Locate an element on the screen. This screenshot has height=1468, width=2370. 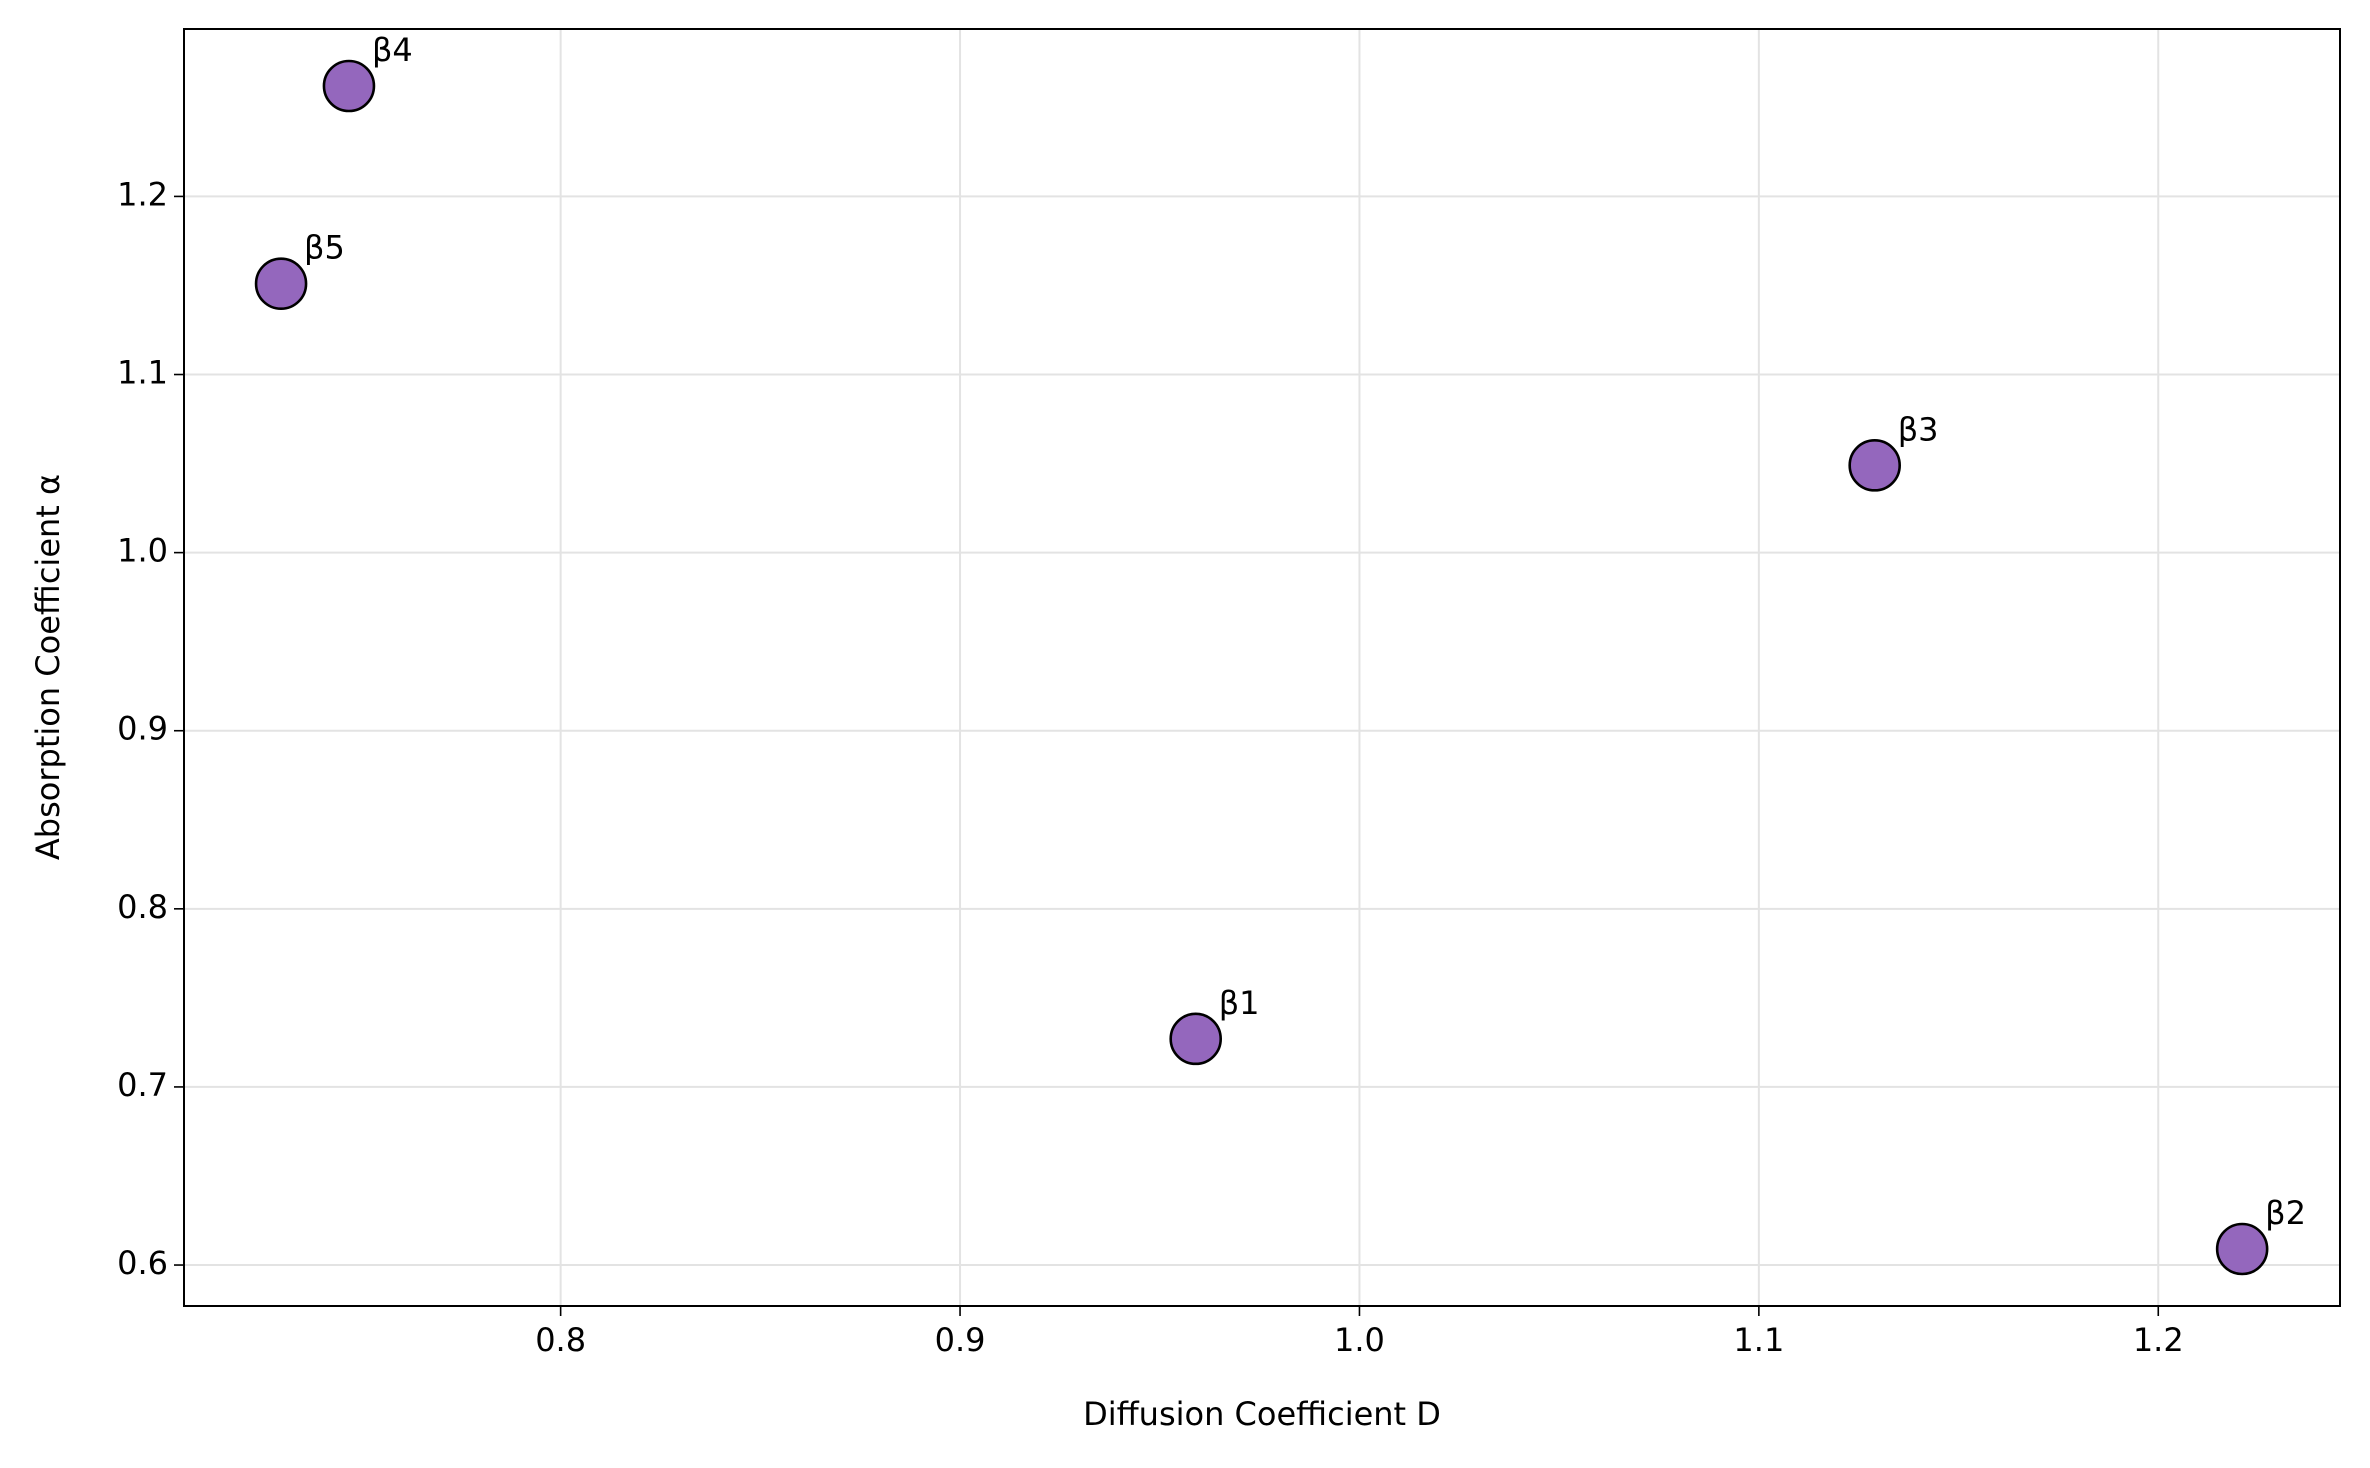
y-tick-label: 0.8 is located at coordinates (142, 907).